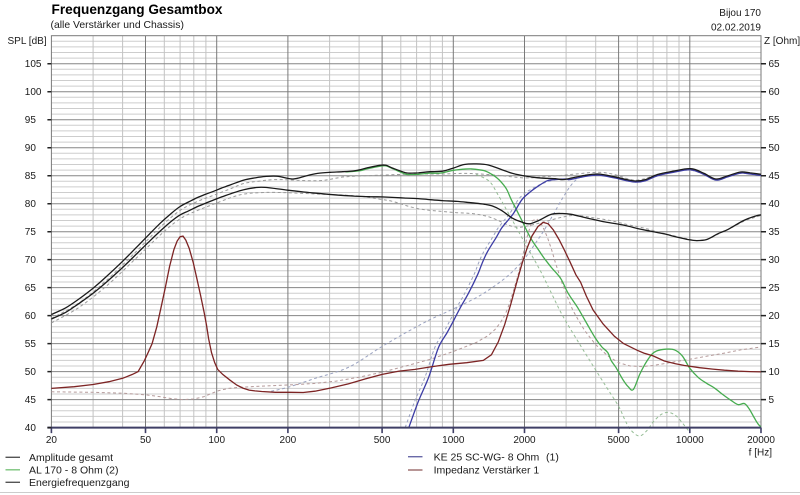 Image resolution: width=800 pixels, height=495 pixels. What do you see at coordinates (524, 440) in the screenshot?
I see `svg-text: 2000` at bounding box center [524, 440].